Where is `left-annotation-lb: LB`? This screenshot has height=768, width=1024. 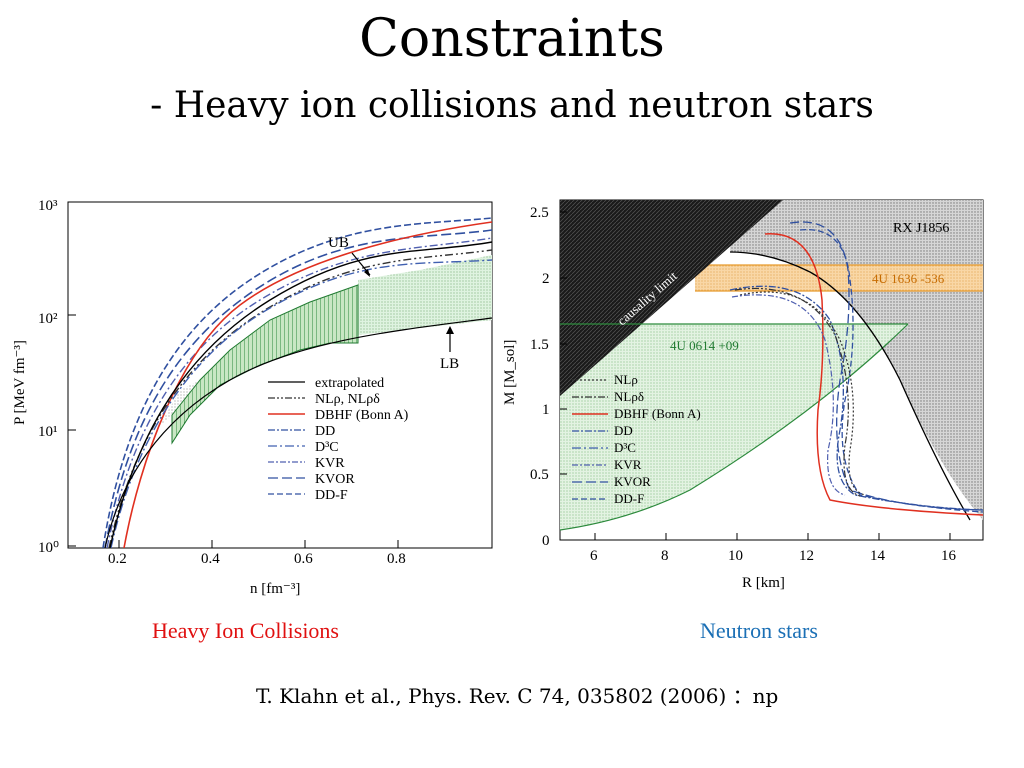
left-annotation-lb: LB is located at coordinates (449, 364).